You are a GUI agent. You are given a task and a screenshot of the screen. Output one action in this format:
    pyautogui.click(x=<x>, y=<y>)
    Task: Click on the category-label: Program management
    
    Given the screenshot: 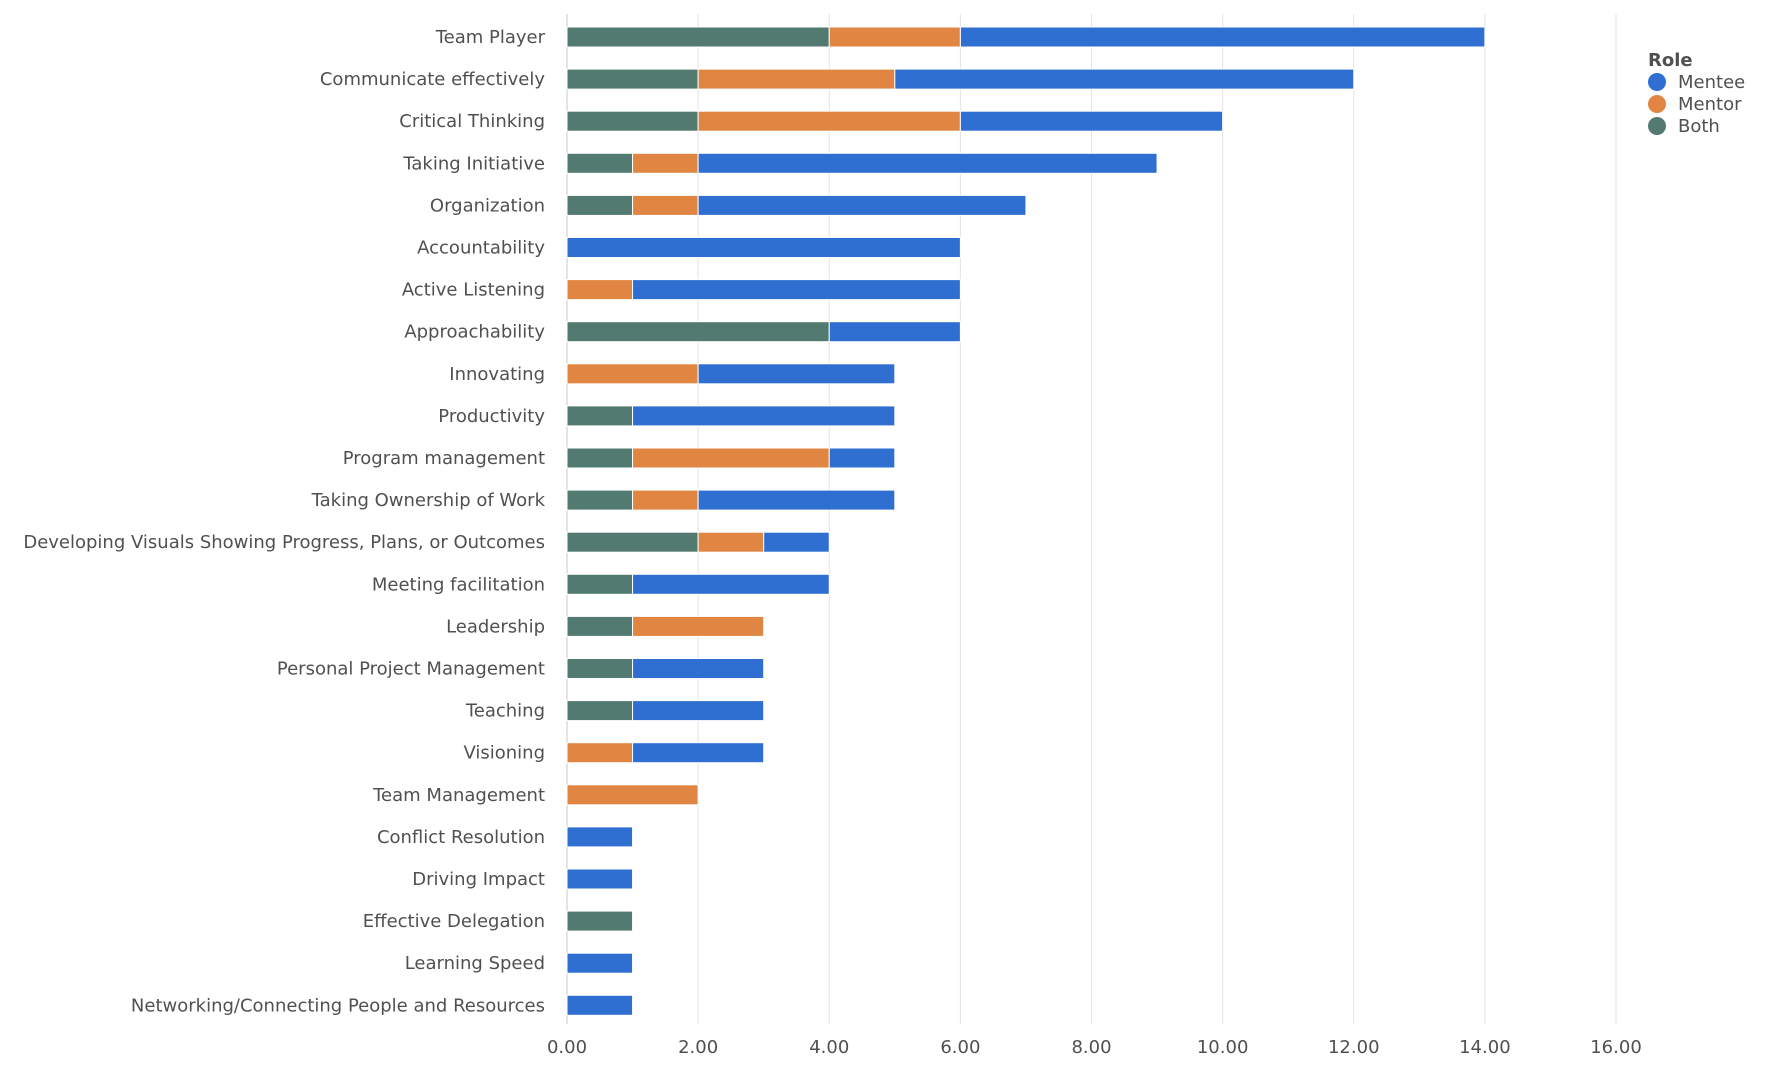 What is the action you would take?
    pyautogui.click(x=444, y=458)
    